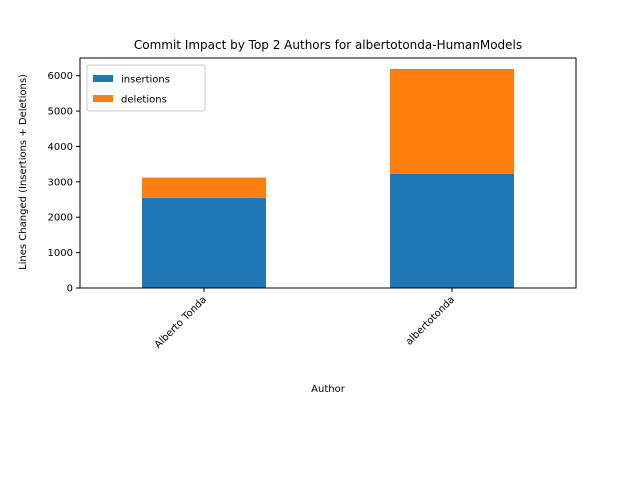  Describe the element at coordinates (328, 389) in the screenshot. I see `x-axis-label: Author` at that location.